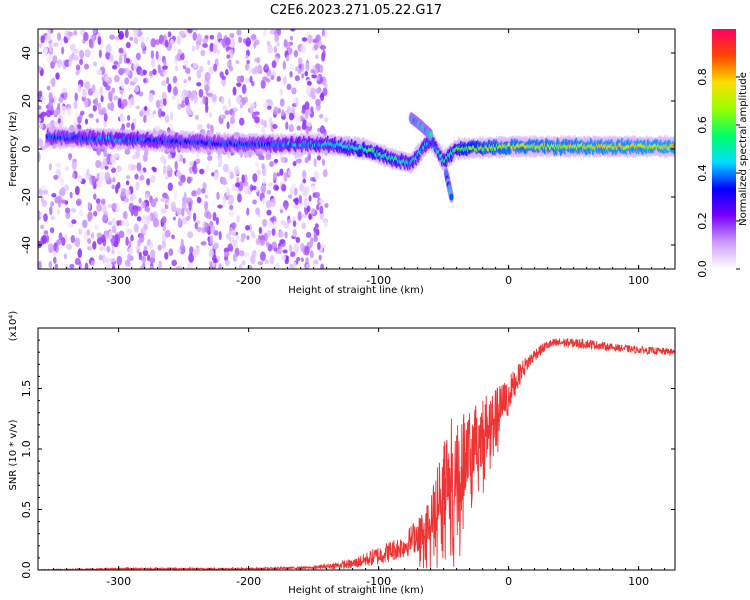 The image size is (750, 600). I want to click on y-tick-label: 1.0, so click(26, 449).